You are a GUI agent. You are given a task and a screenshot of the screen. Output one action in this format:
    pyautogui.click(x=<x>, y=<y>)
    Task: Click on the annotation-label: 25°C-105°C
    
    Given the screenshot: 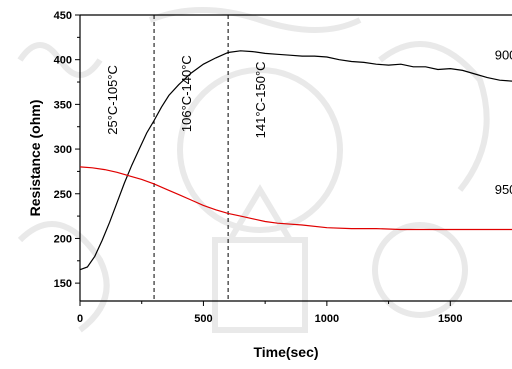 What is the action you would take?
    pyautogui.click(x=112, y=100)
    